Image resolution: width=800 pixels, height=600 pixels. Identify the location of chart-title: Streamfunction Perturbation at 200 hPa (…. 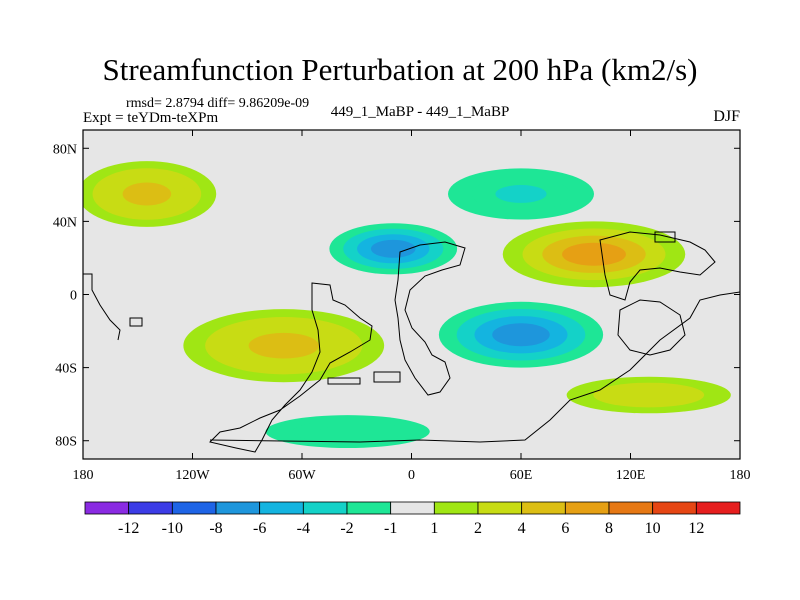
(400, 69).